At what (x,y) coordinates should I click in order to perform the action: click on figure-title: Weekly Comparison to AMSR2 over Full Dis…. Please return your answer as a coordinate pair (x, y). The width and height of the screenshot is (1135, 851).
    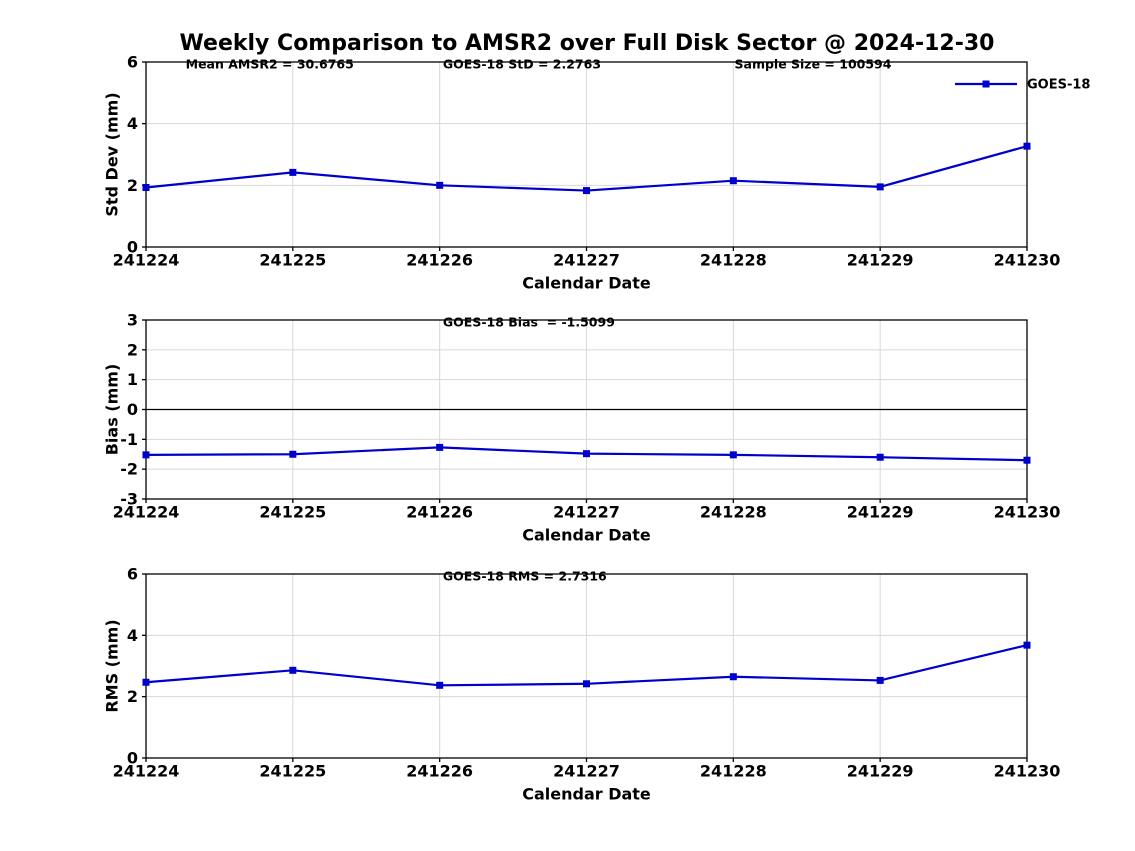
    Looking at the image, I should click on (587, 43).